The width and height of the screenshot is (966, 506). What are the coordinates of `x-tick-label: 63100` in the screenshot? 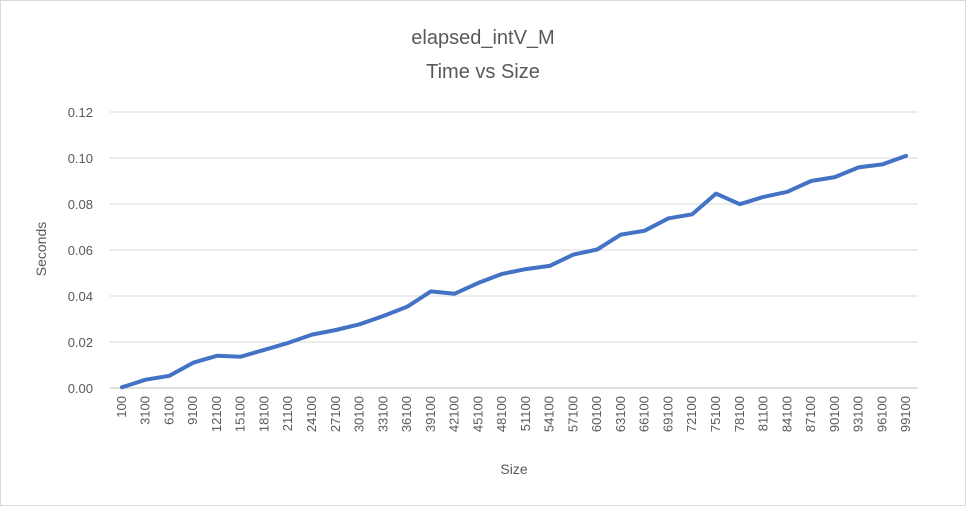 It's located at (620, 414).